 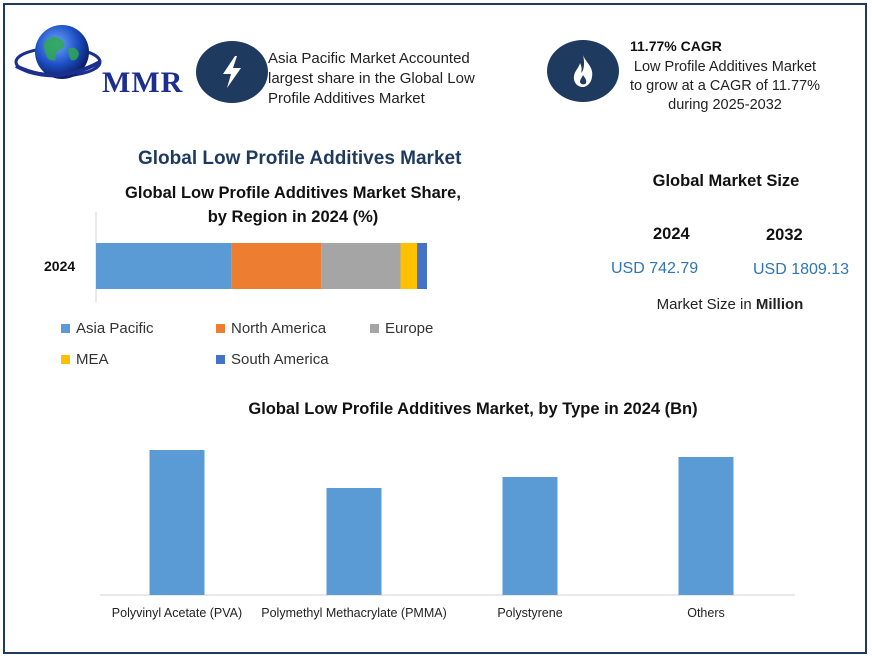 I want to click on main-title: Global Low Profile Additives Market, so click(x=300, y=158).